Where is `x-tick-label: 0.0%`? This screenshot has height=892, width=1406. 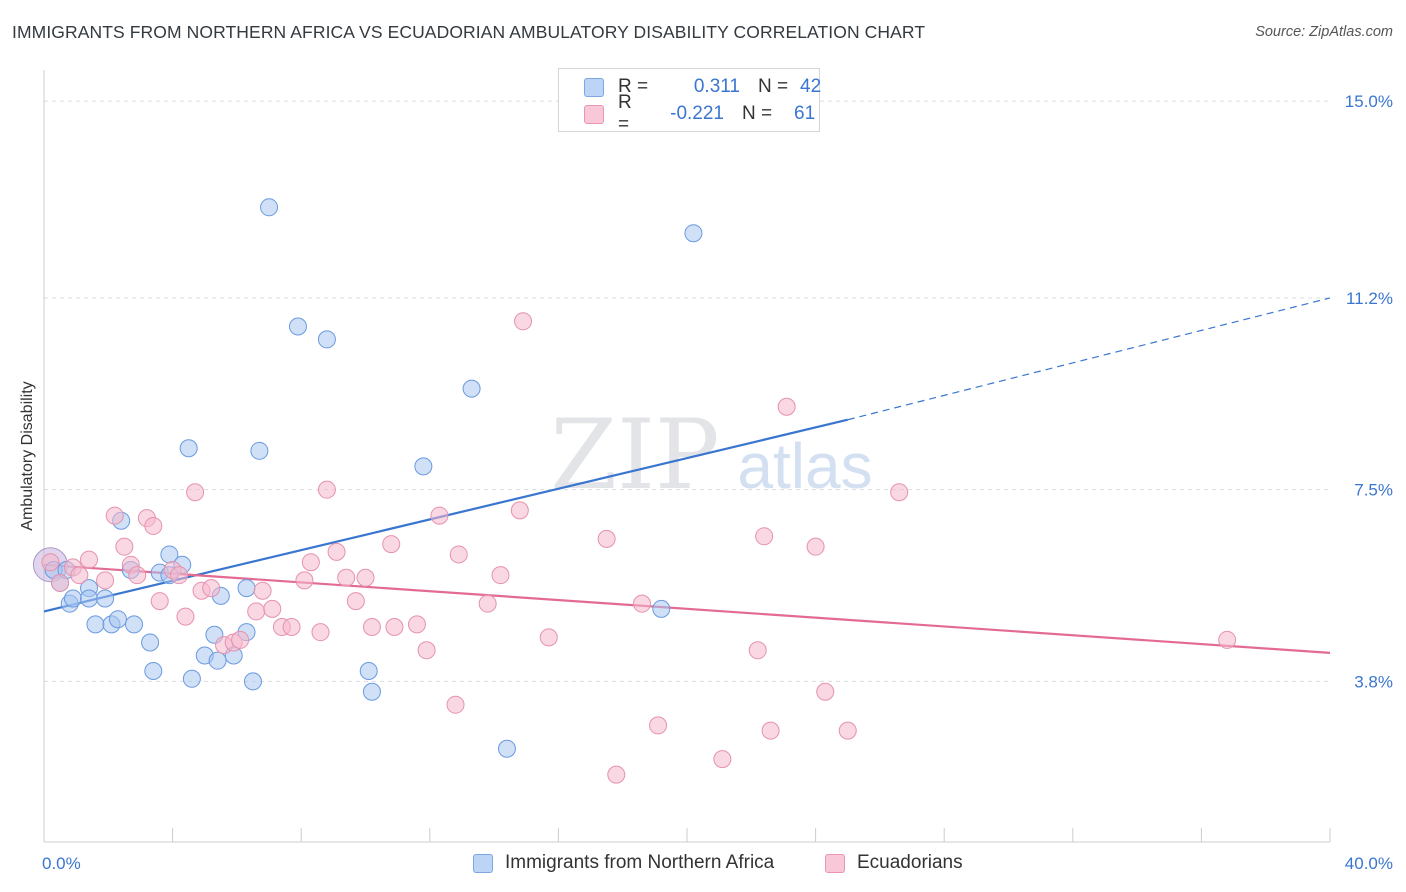
x-tick-label: 0.0% is located at coordinates (61, 863).